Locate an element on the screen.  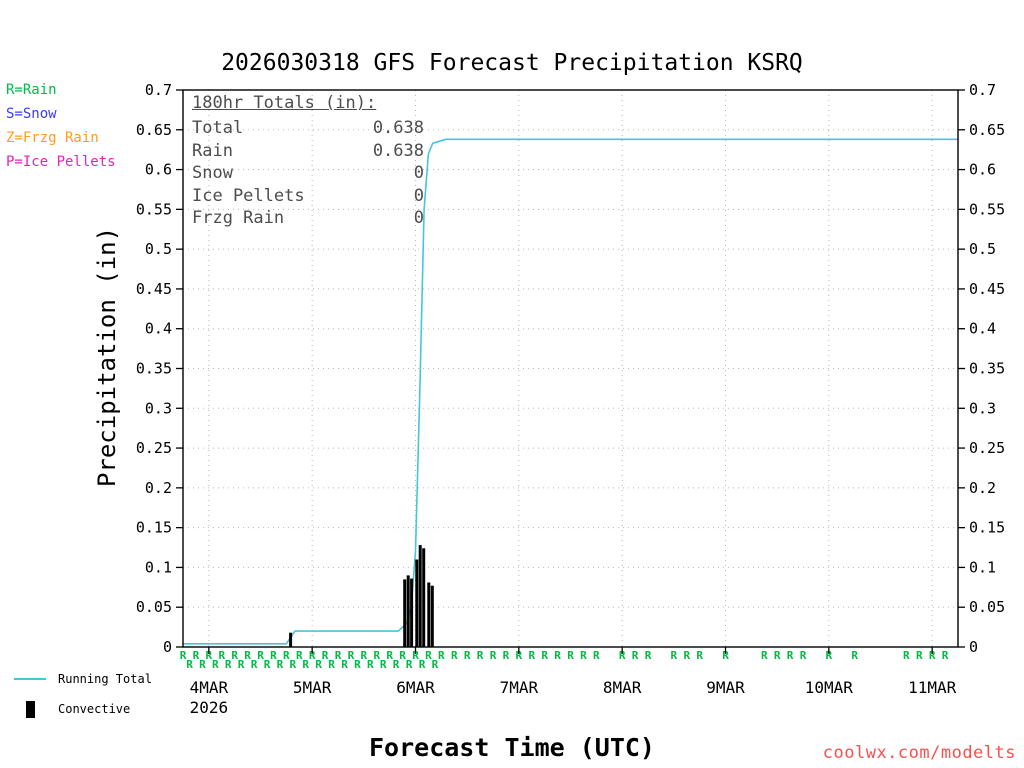
svg-text: 5MAR is located at coordinates (312, 687).